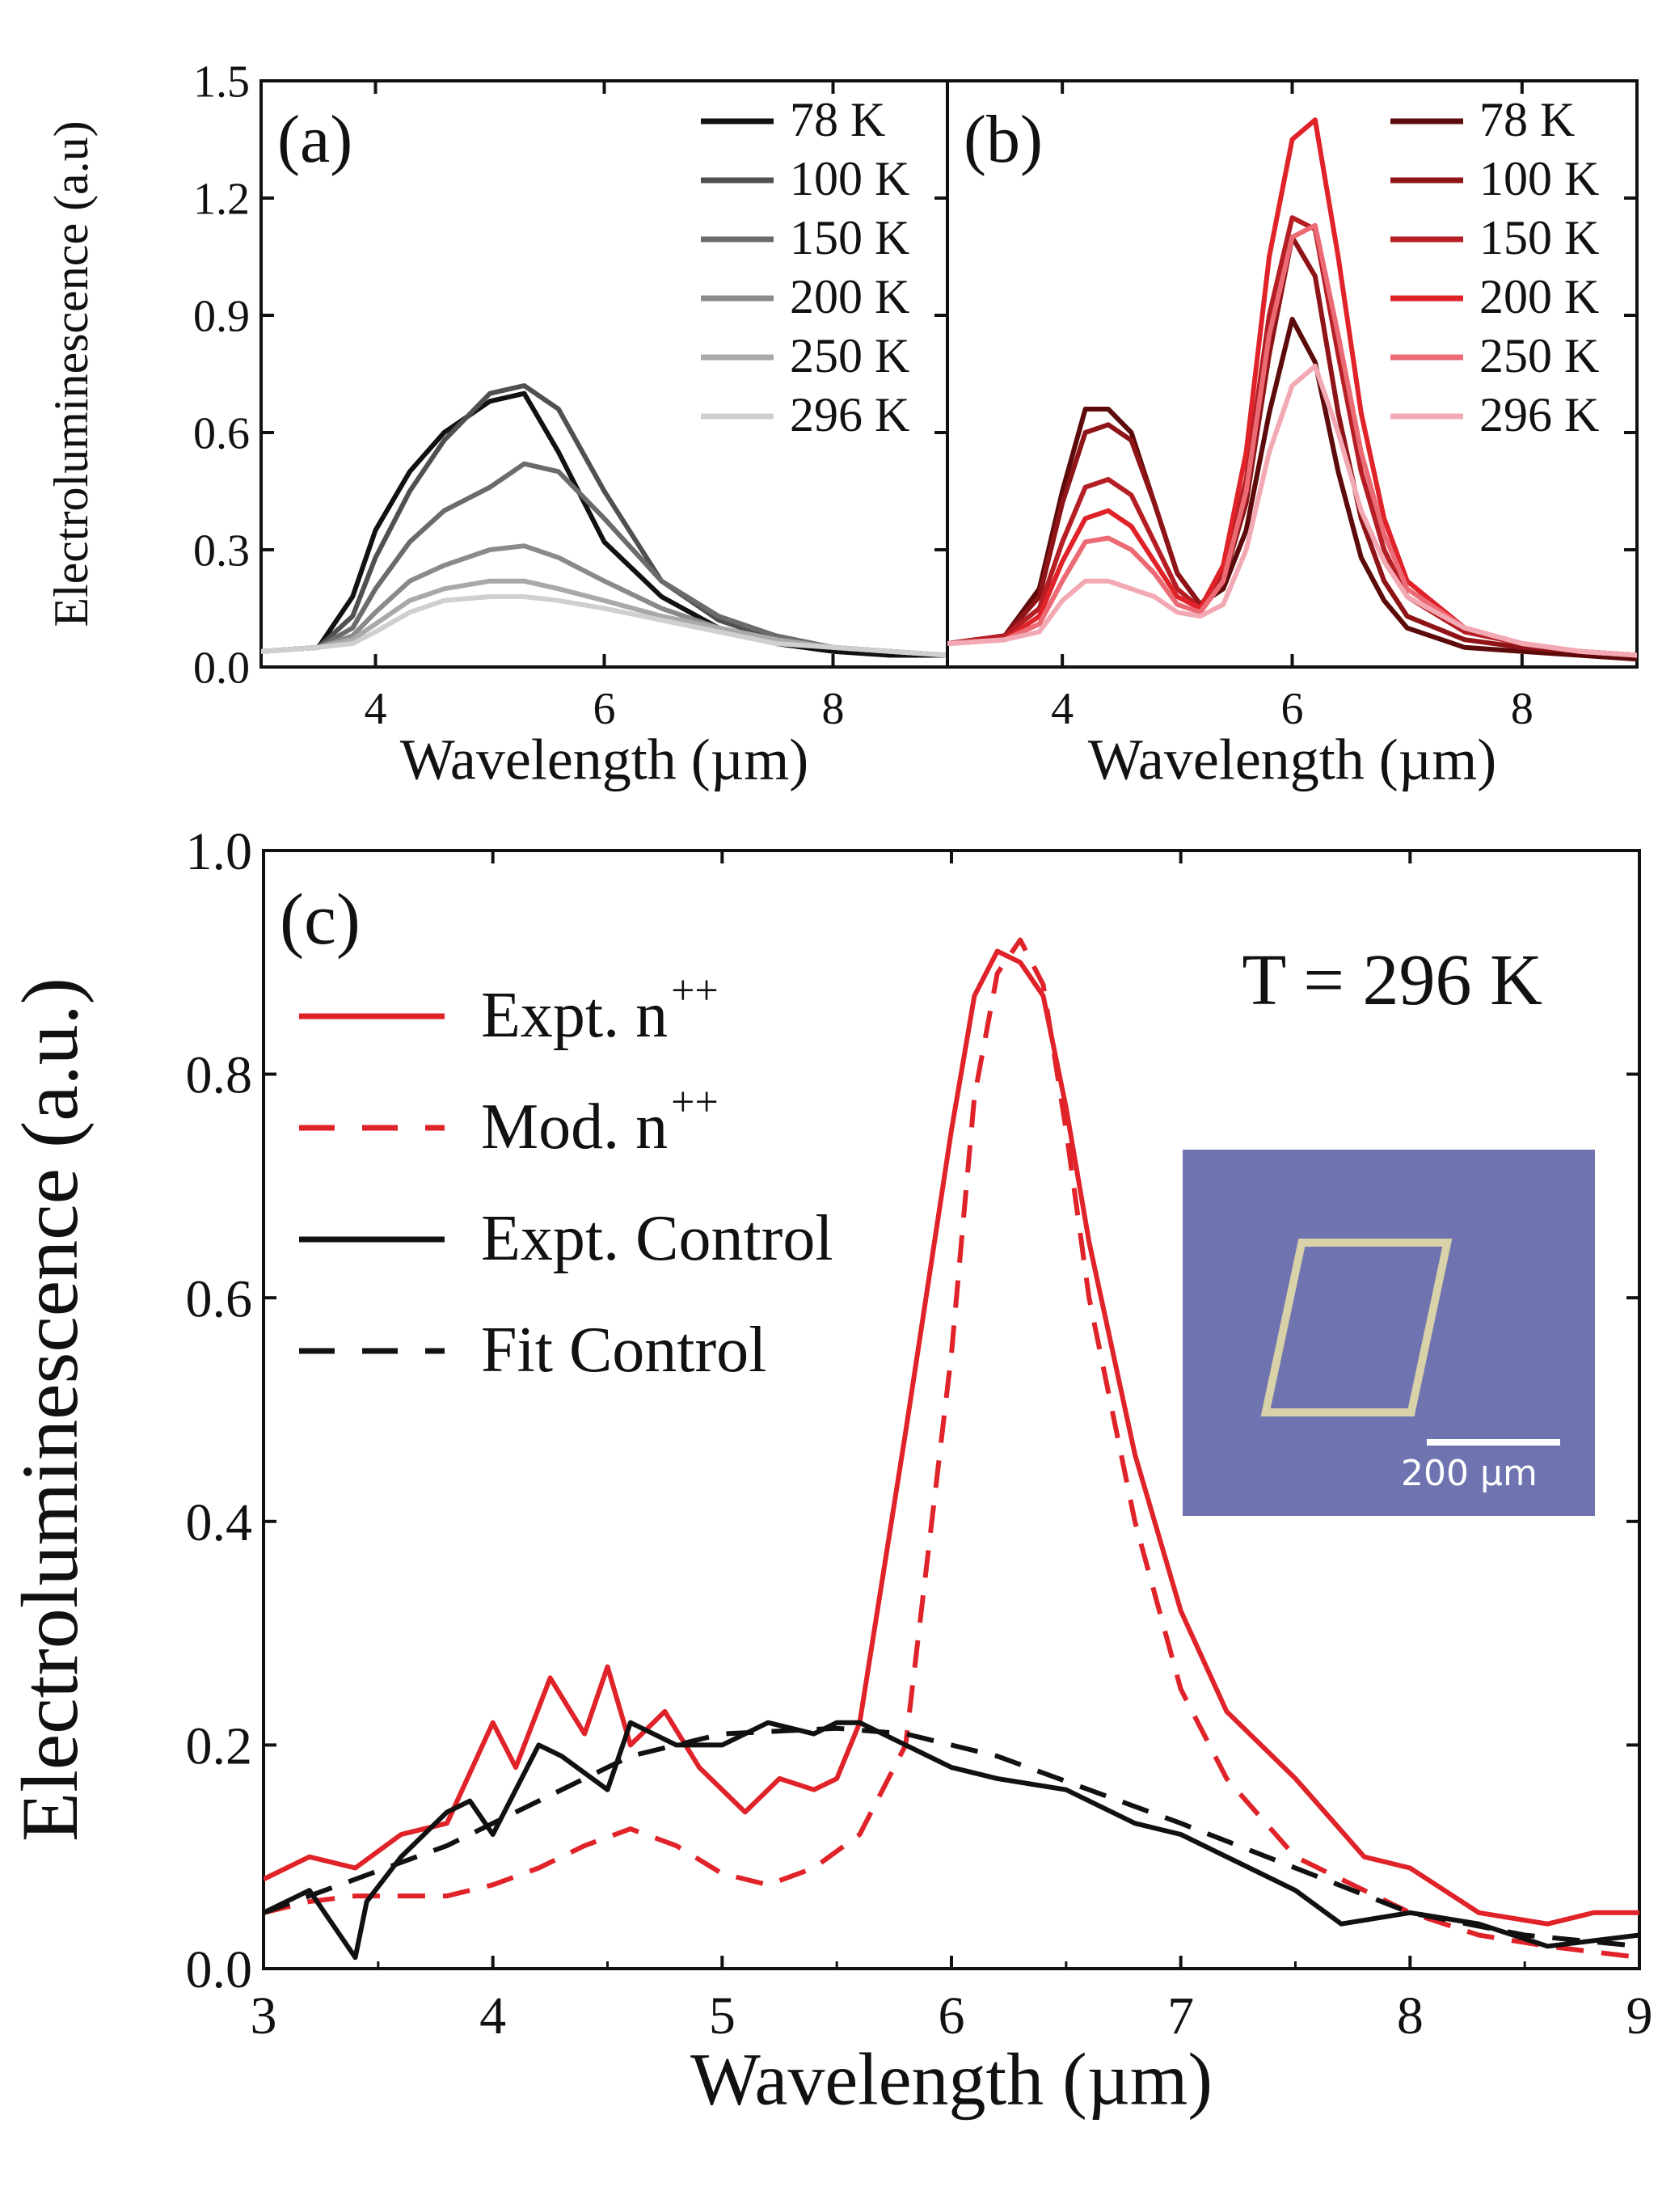  Describe the element at coordinates (71, 374) in the screenshot. I see `y-axis-label: Electroluminescence (a.u)` at that location.